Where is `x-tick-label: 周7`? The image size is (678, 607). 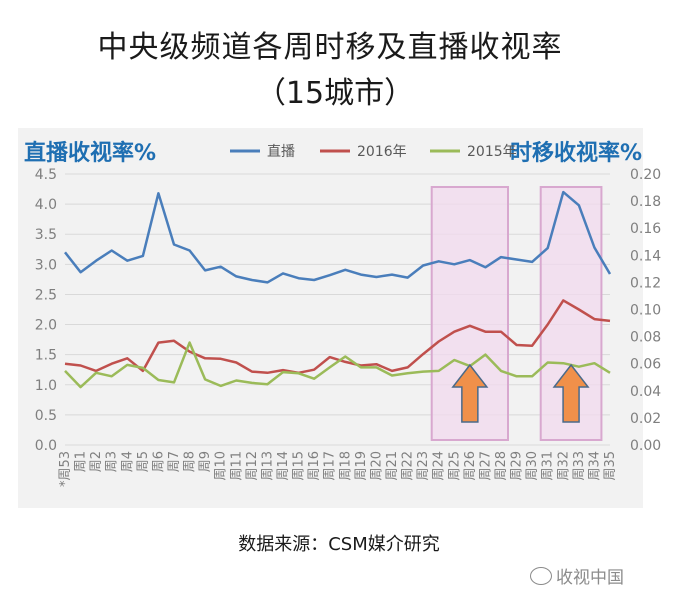 x-tick-label: 周7 is located at coordinates (174, 461).